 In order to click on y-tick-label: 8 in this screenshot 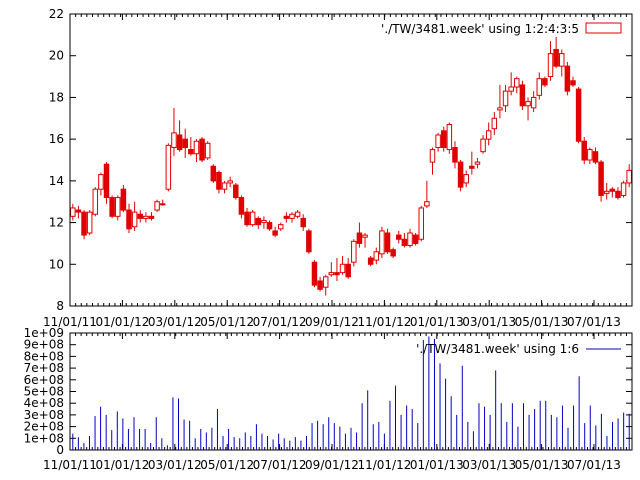, I will do `click(60, 306)`.